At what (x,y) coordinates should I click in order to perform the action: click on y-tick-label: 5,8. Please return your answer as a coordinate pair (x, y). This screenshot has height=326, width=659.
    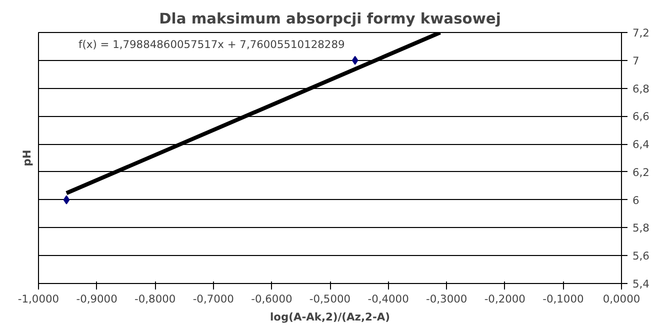
    Looking at the image, I should click on (641, 228).